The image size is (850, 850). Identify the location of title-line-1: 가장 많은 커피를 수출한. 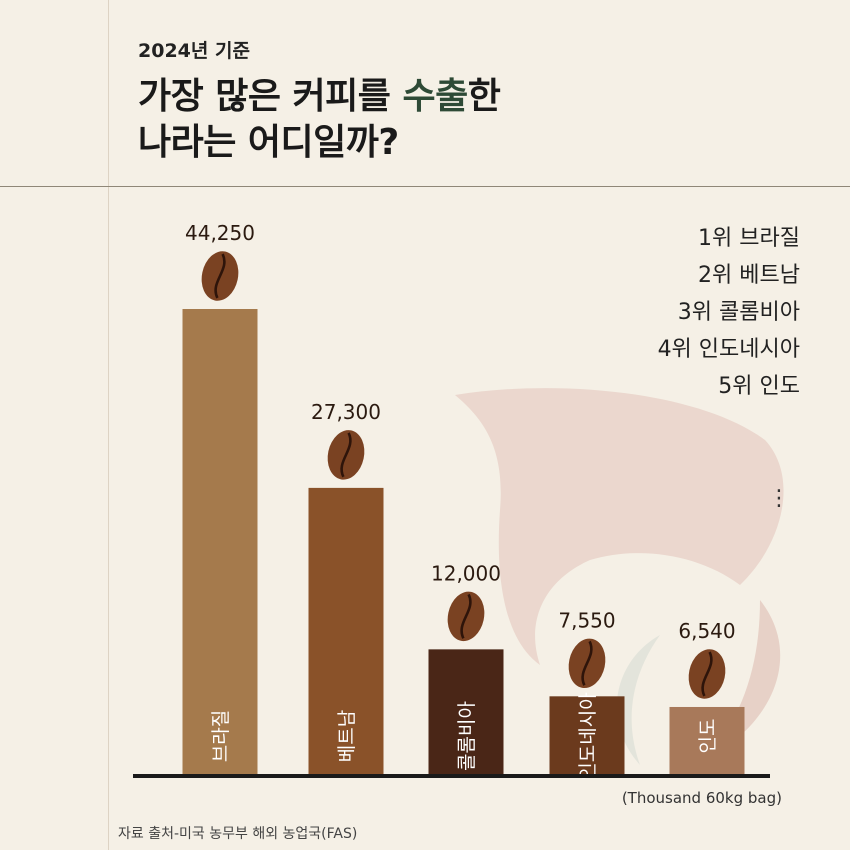
(319, 97).